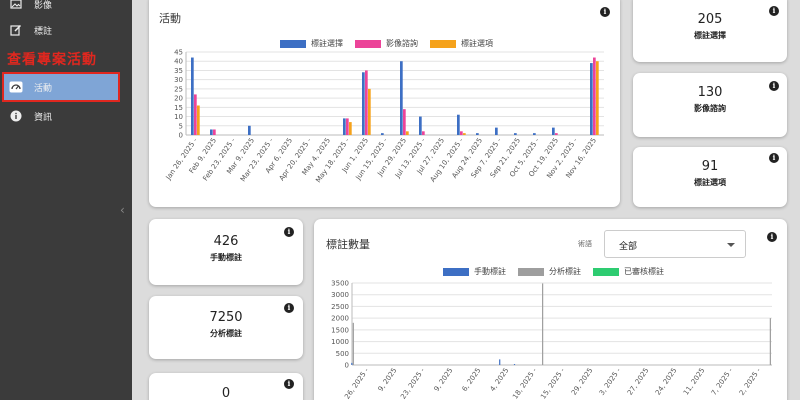 This screenshot has width=800, height=400. I want to click on x-tick-label: 6, 2025, so click(472, 380).